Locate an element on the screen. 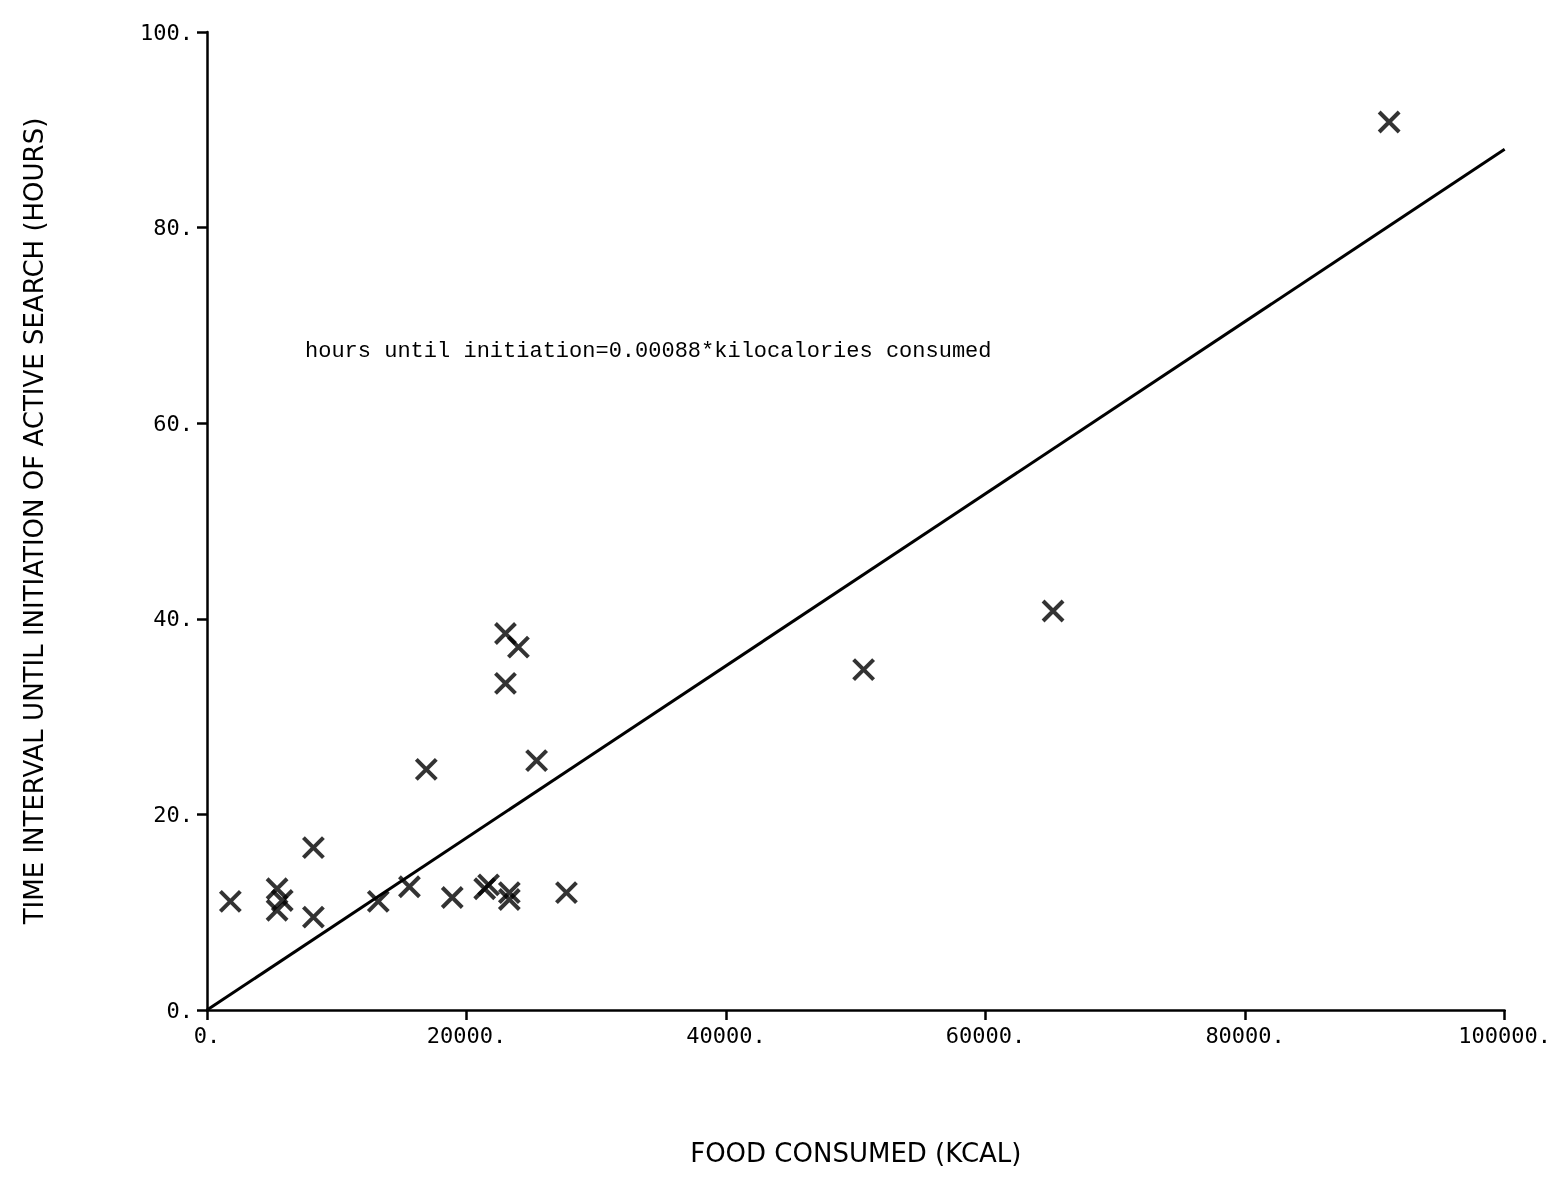  y-tick-label: 100. is located at coordinates (166, 32).